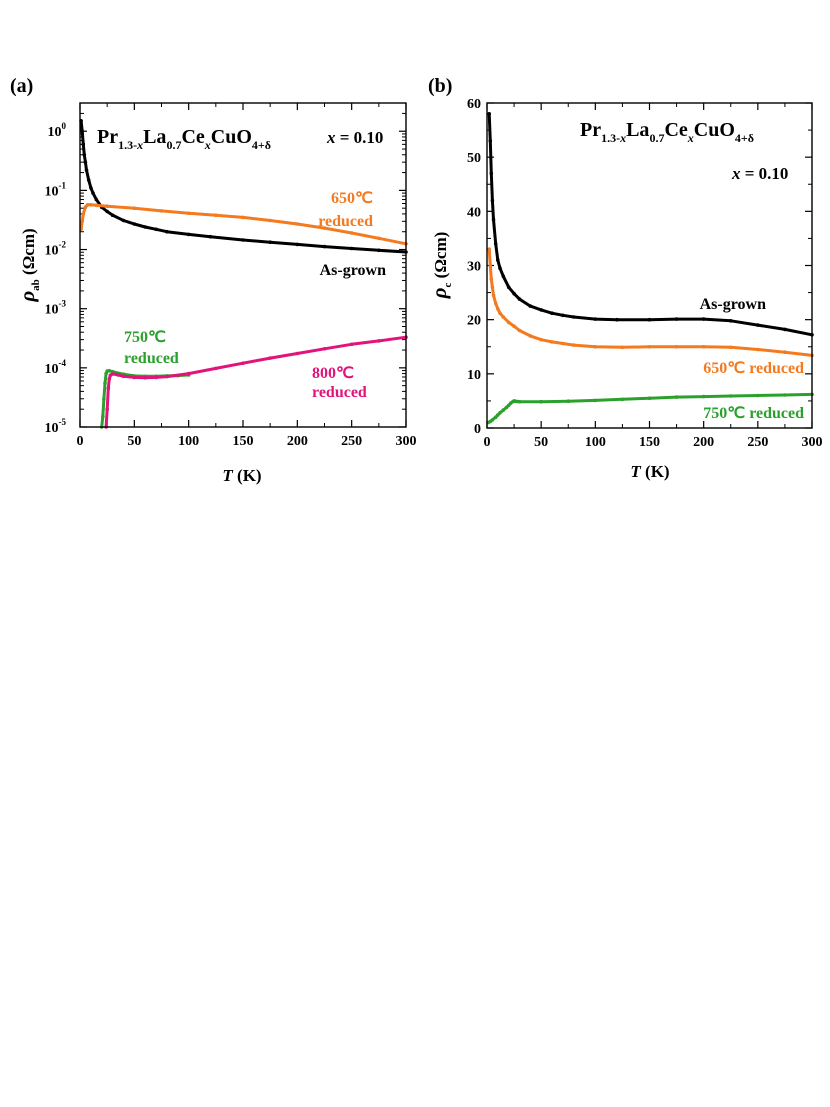  What do you see at coordinates (353, 270) in the screenshot?
I see `panel-a-label-as-grown: As-grown` at bounding box center [353, 270].